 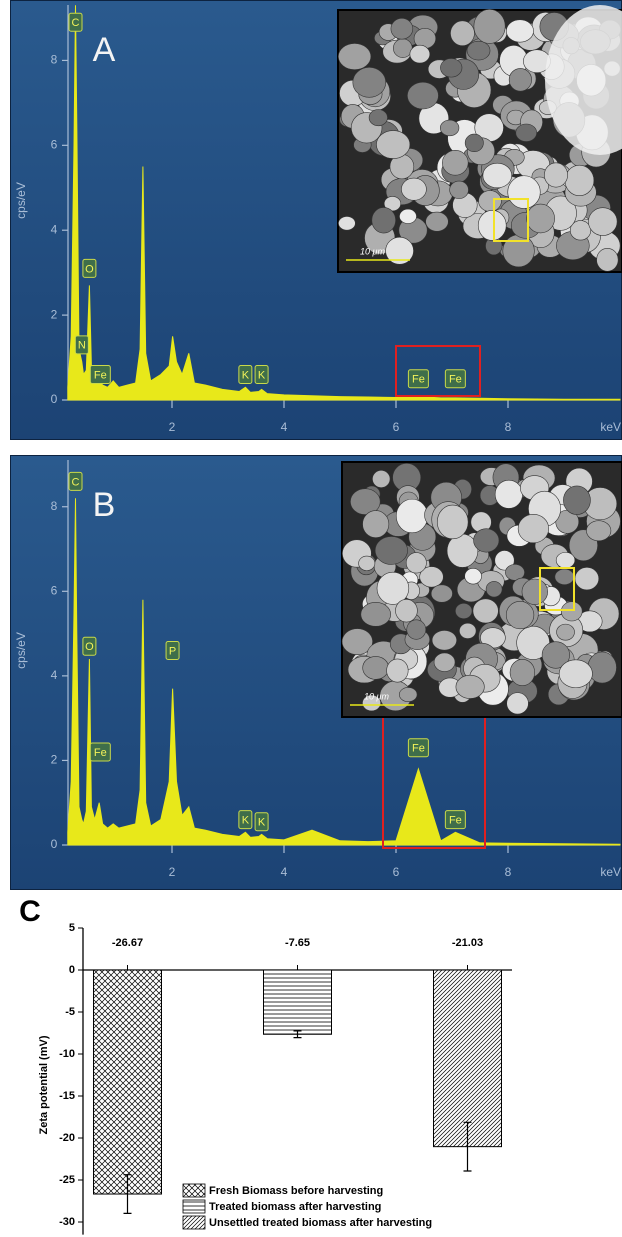 What do you see at coordinates (72, 928) in the screenshot?
I see `y-tick-label: 5` at bounding box center [72, 928].